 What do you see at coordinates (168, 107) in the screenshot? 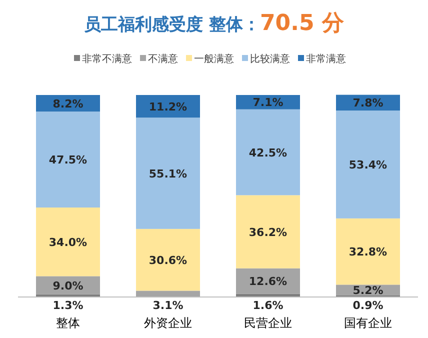
I see `data-label: 11.2%` at bounding box center [168, 107].